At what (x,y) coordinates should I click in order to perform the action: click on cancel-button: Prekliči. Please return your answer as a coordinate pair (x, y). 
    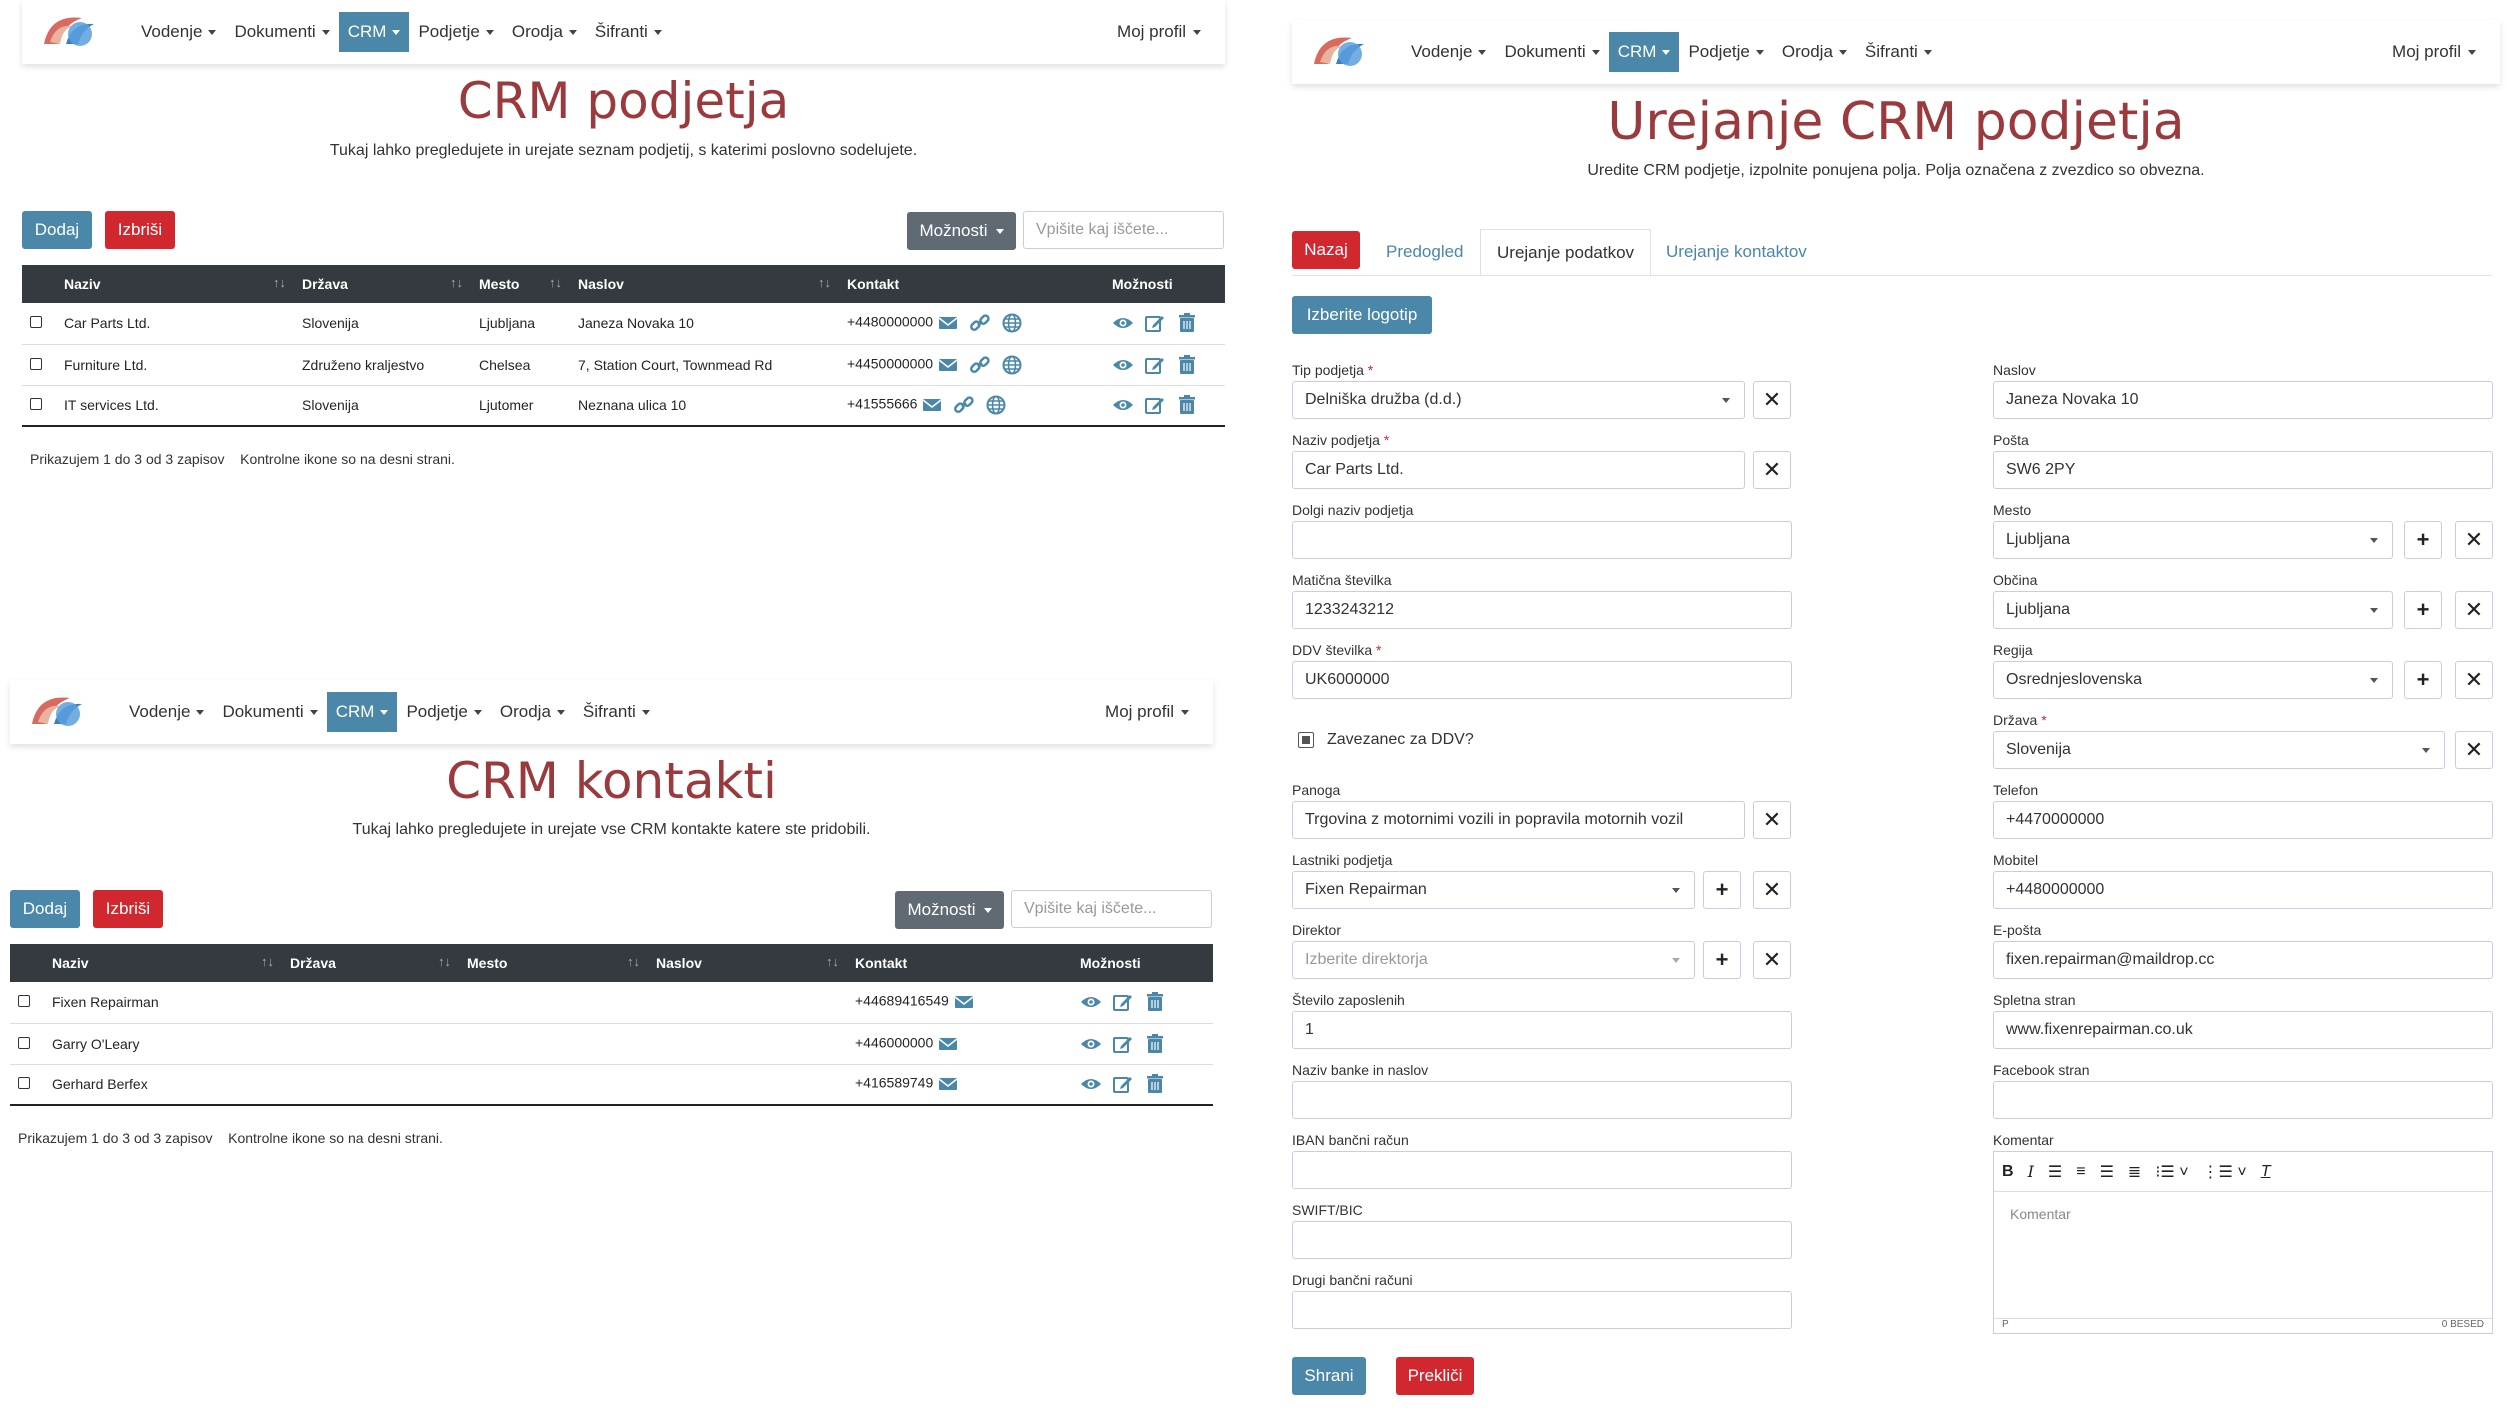
    Looking at the image, I should click on (1435, 1376).